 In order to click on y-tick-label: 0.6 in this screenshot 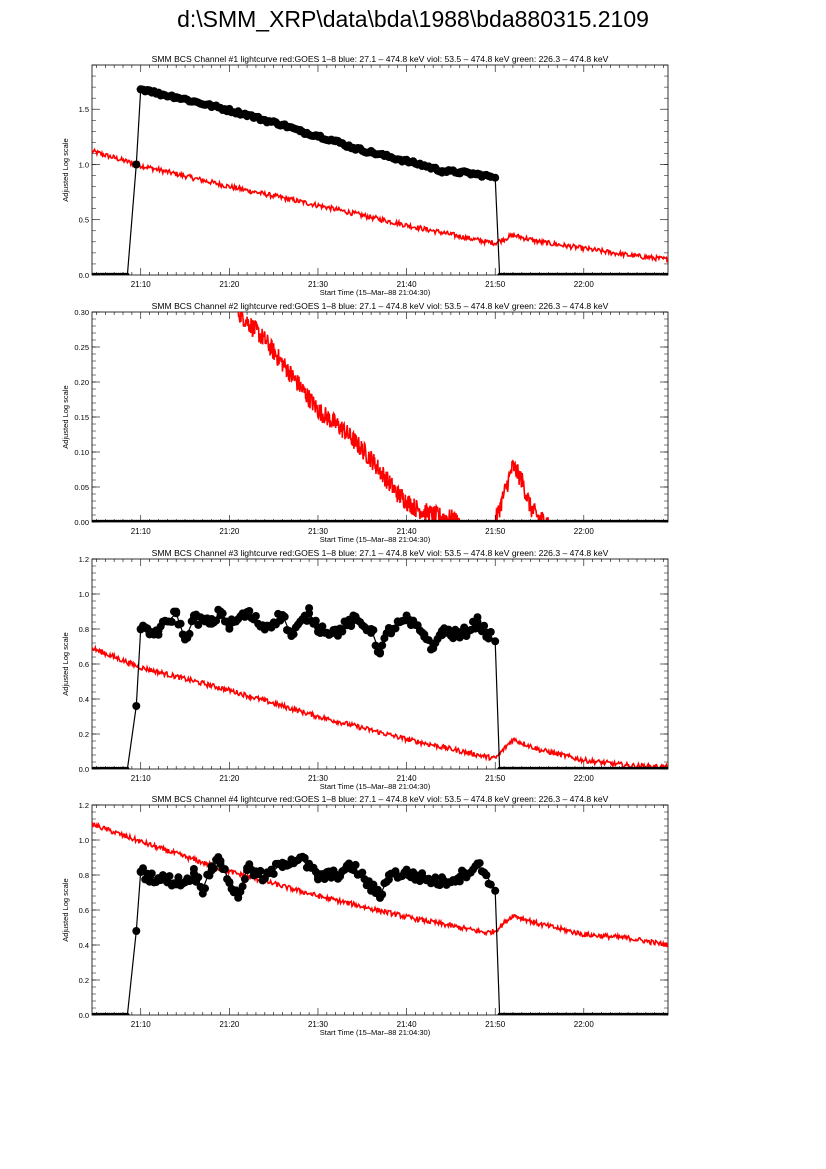, I will do `click(84, 664)`.